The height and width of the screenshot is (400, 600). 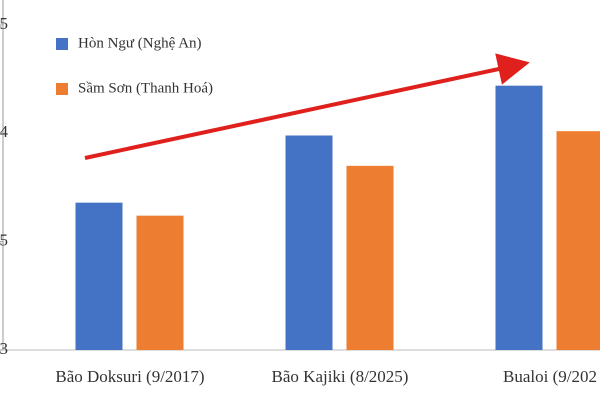 What do you see at coordinates (140, 43) in the screenshot?
I see `legend-label: Hòn Ngư (Nghệ An)` at bounding box center [140, 43].